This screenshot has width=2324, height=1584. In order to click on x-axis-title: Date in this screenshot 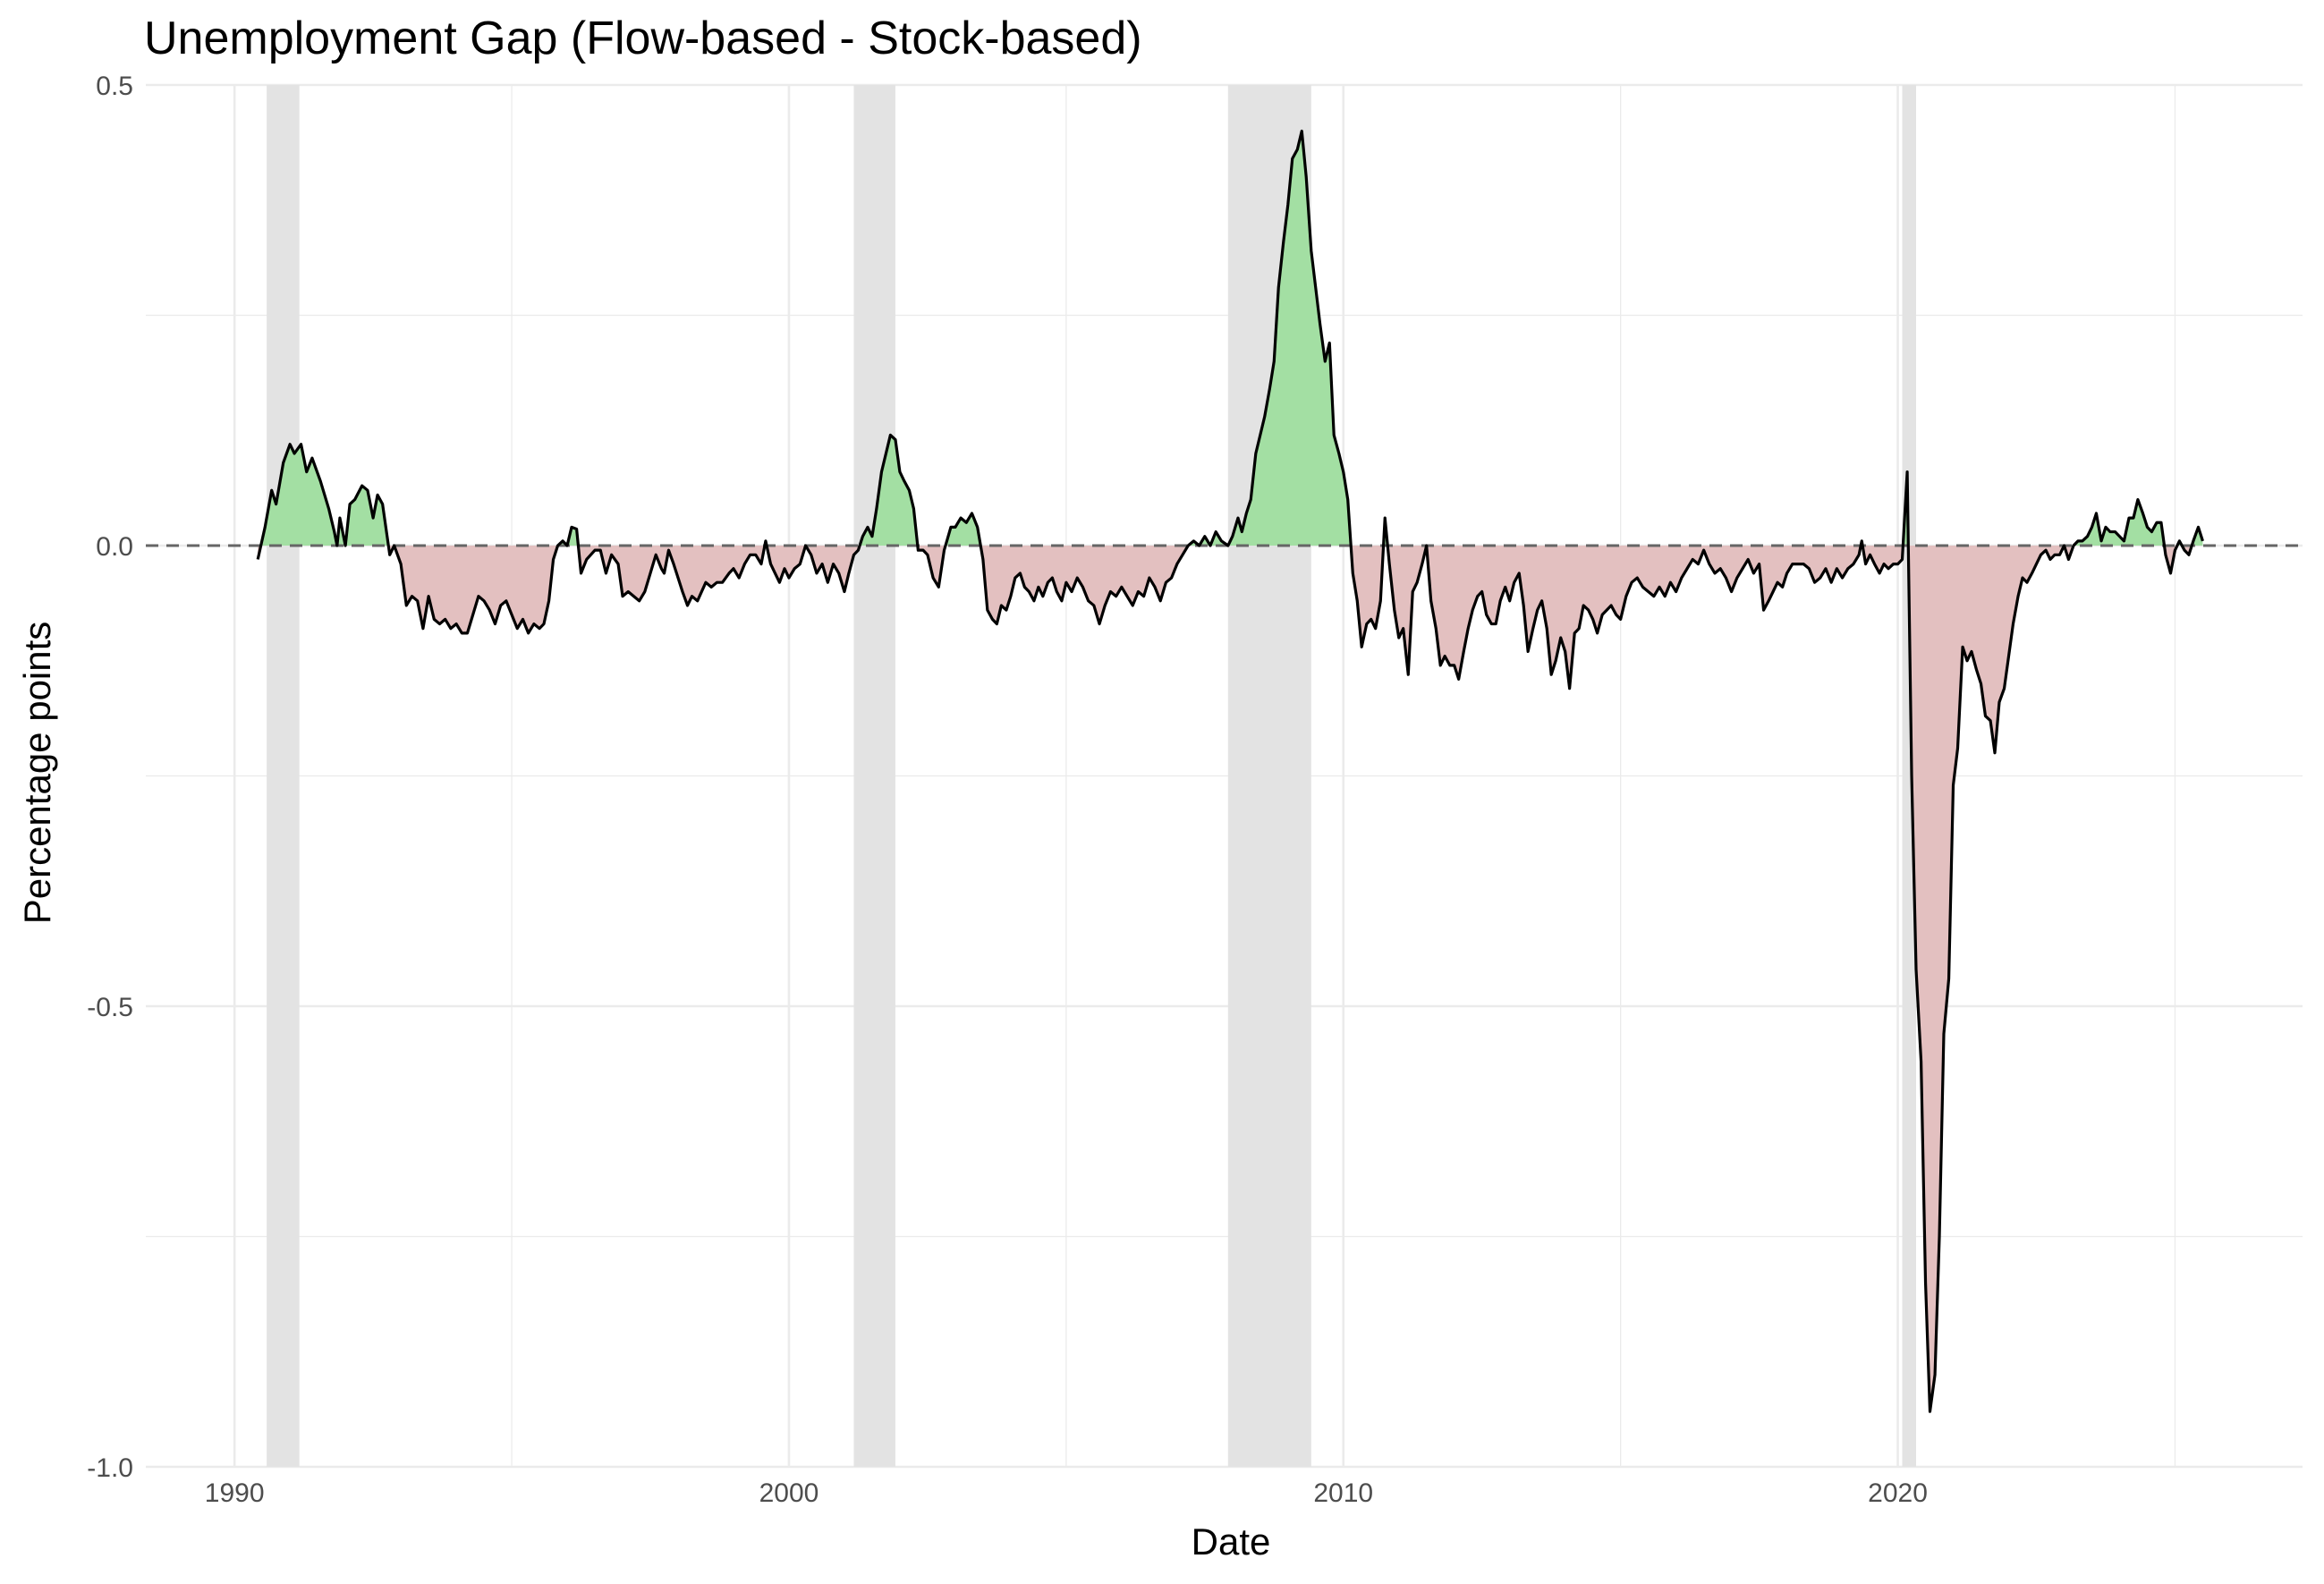, I will do `click(1231, 1541)`.